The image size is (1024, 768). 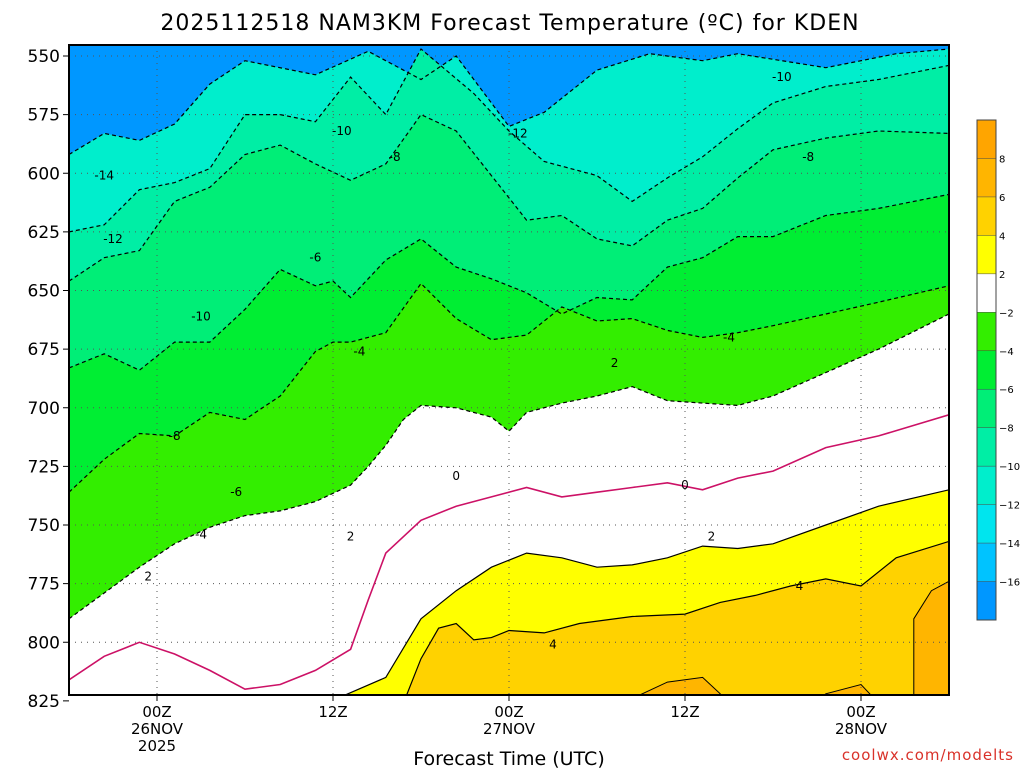 What do you see at coordinates (1002, 198) in the screenshot?
I see `colorbar-label: 6` at bounding box center [1002, 198].